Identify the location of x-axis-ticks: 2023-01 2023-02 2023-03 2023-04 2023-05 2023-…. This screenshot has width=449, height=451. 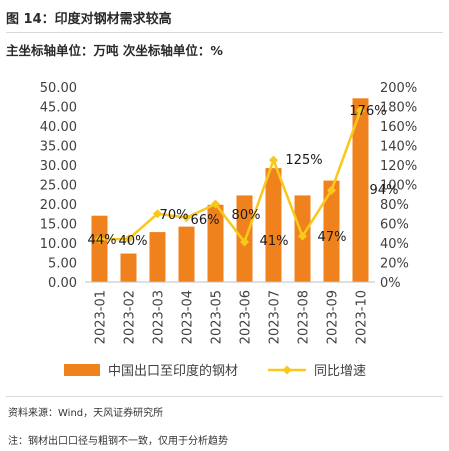
(232, 317).